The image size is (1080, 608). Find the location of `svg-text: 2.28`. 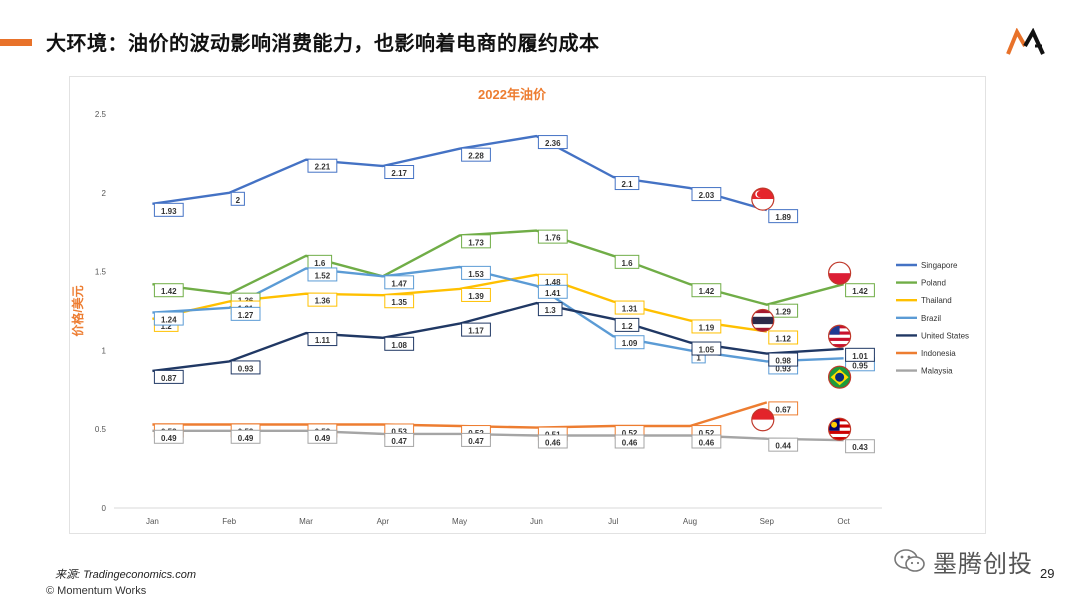

svg-text: 2.28 is located at coordinates (476, 156).